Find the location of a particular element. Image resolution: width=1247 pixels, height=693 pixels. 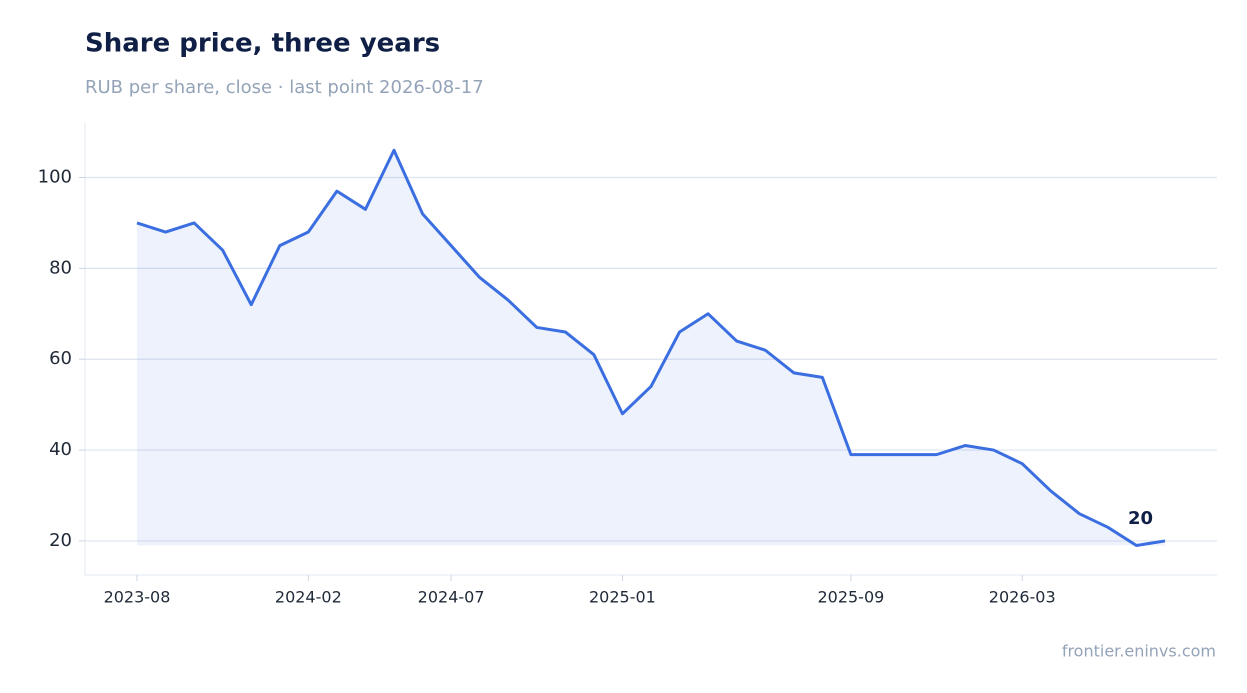

y-tick-label: 100 is located at coordinates (55, 177).